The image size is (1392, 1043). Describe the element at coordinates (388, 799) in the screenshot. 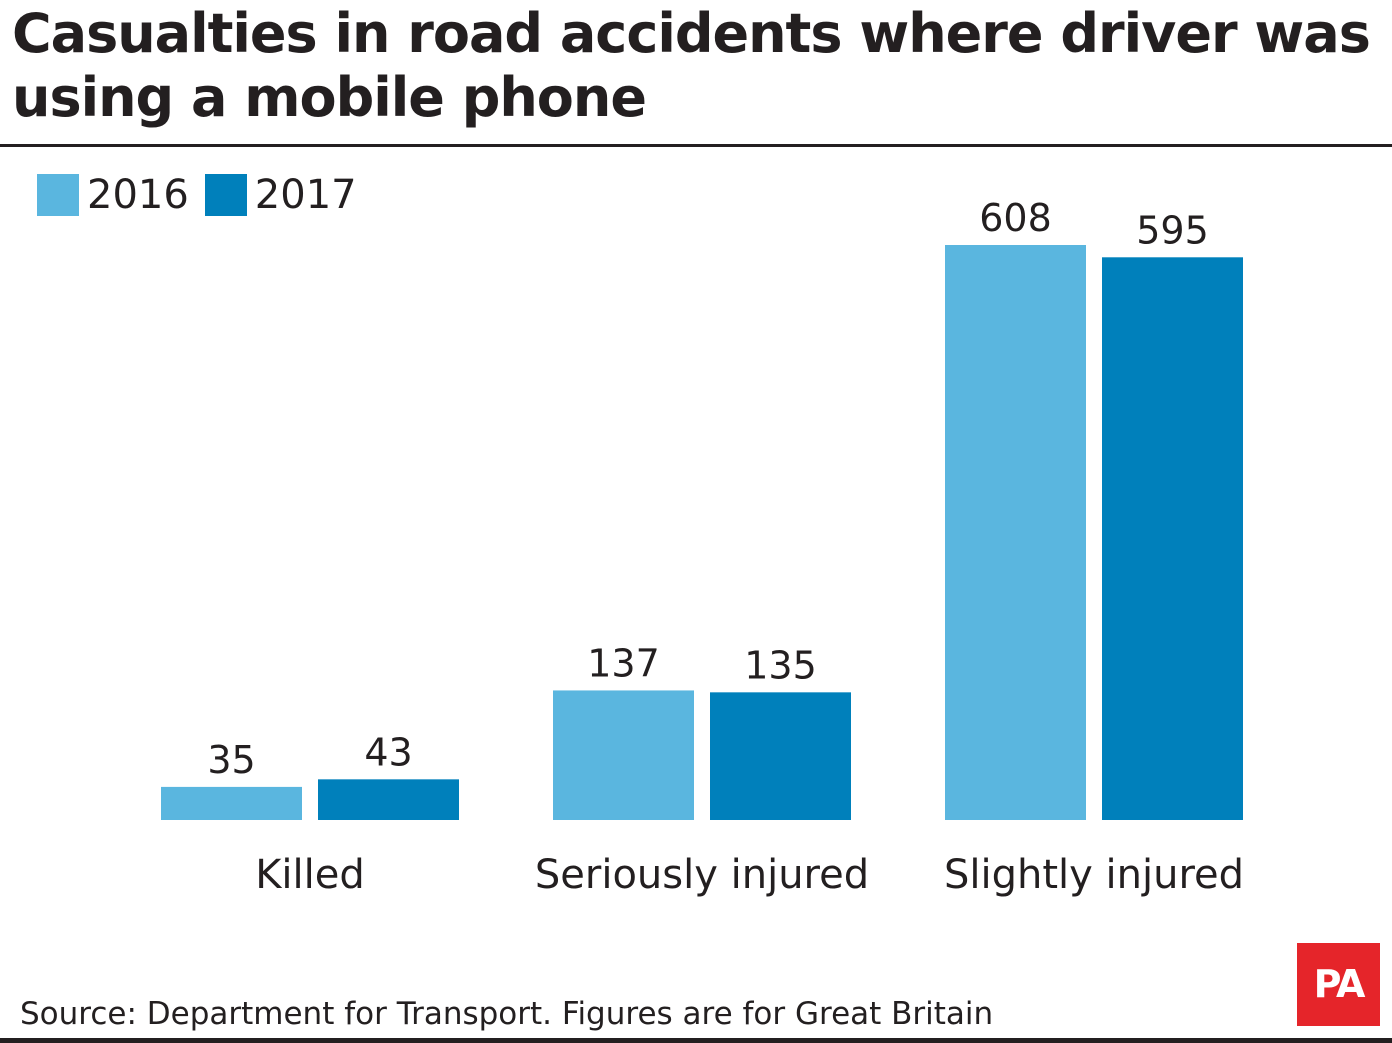

I see `bar-killed-2017` at that location.